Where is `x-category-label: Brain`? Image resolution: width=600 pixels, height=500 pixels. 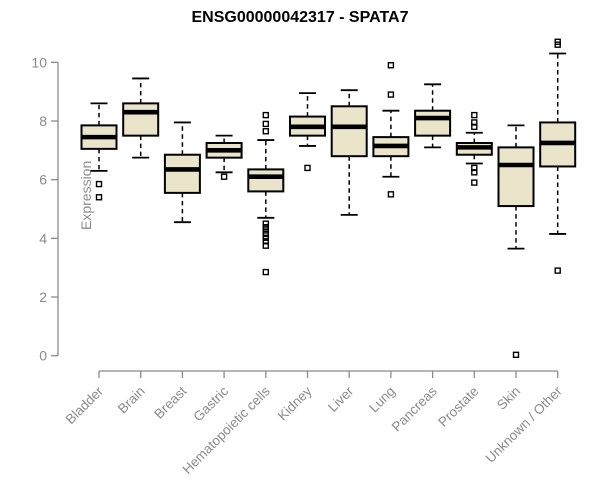 x-category-label: Brain is located at coordinates (131, 400).